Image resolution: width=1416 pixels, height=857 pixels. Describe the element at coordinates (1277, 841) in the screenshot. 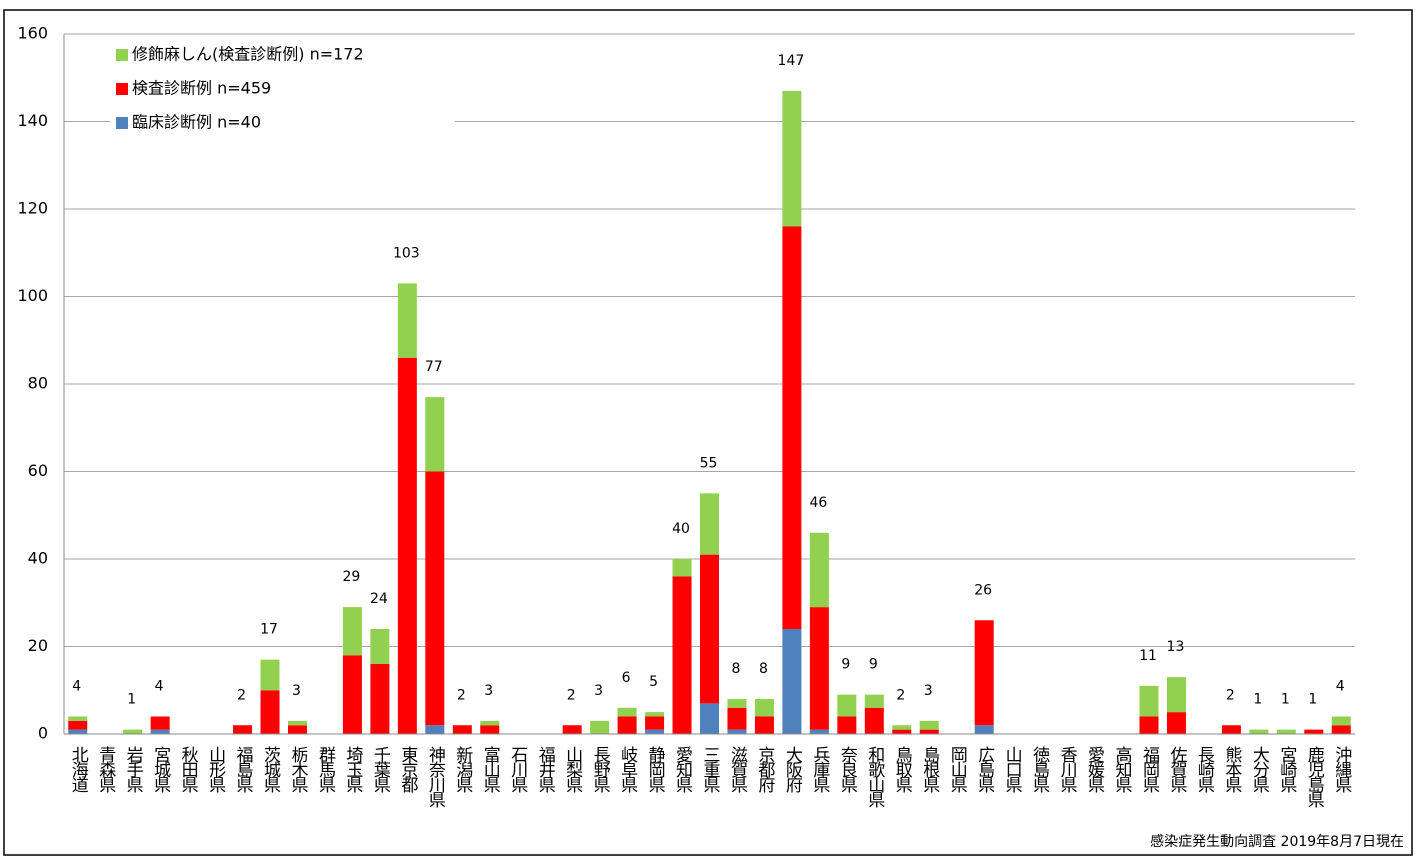

I see `source-note: 感染症発生動向調査 2019年8月7日現在` at that location.